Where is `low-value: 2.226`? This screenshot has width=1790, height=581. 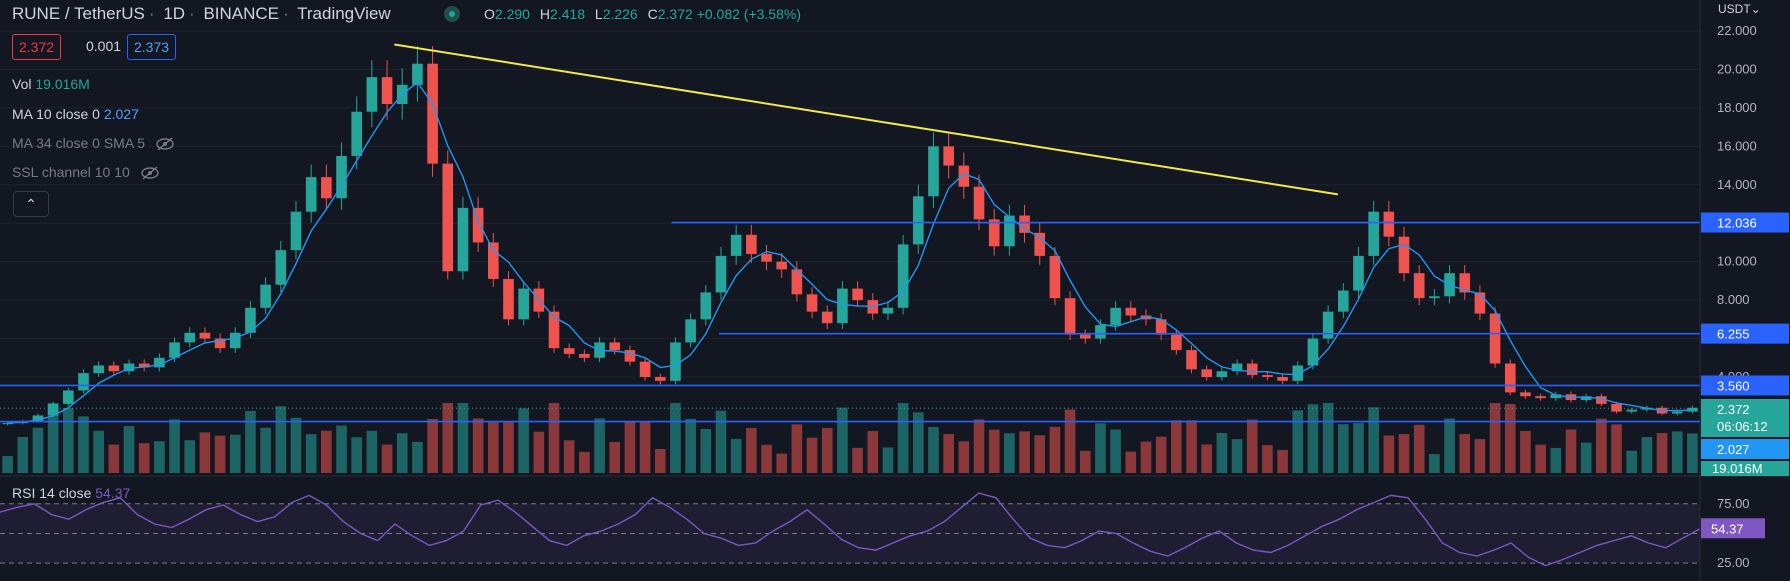 low-value: 2.226 is located at coordinates (620, 14).